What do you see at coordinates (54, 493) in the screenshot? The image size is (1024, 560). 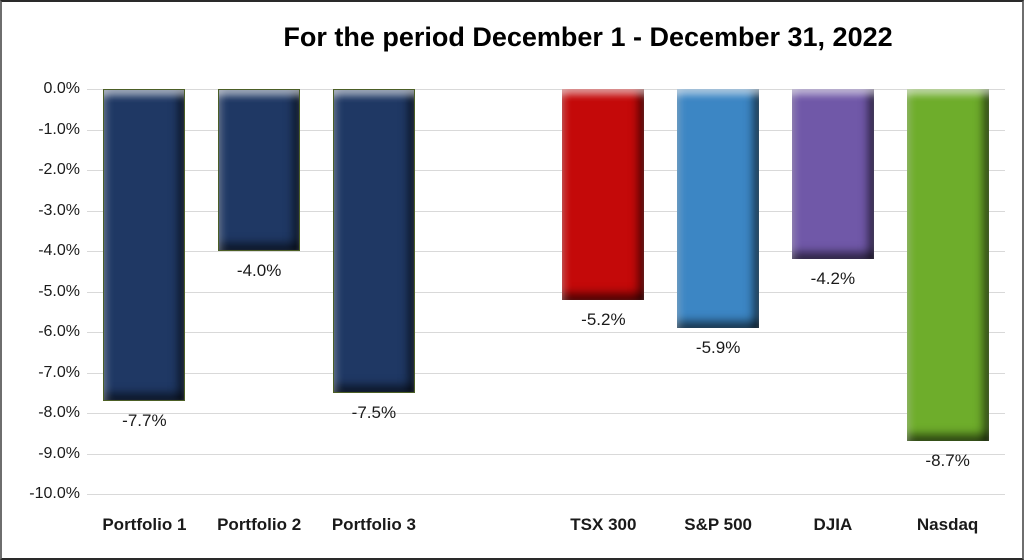 I see `y-axis-tick-label: -10.0%` at bounding box center [54, 493].